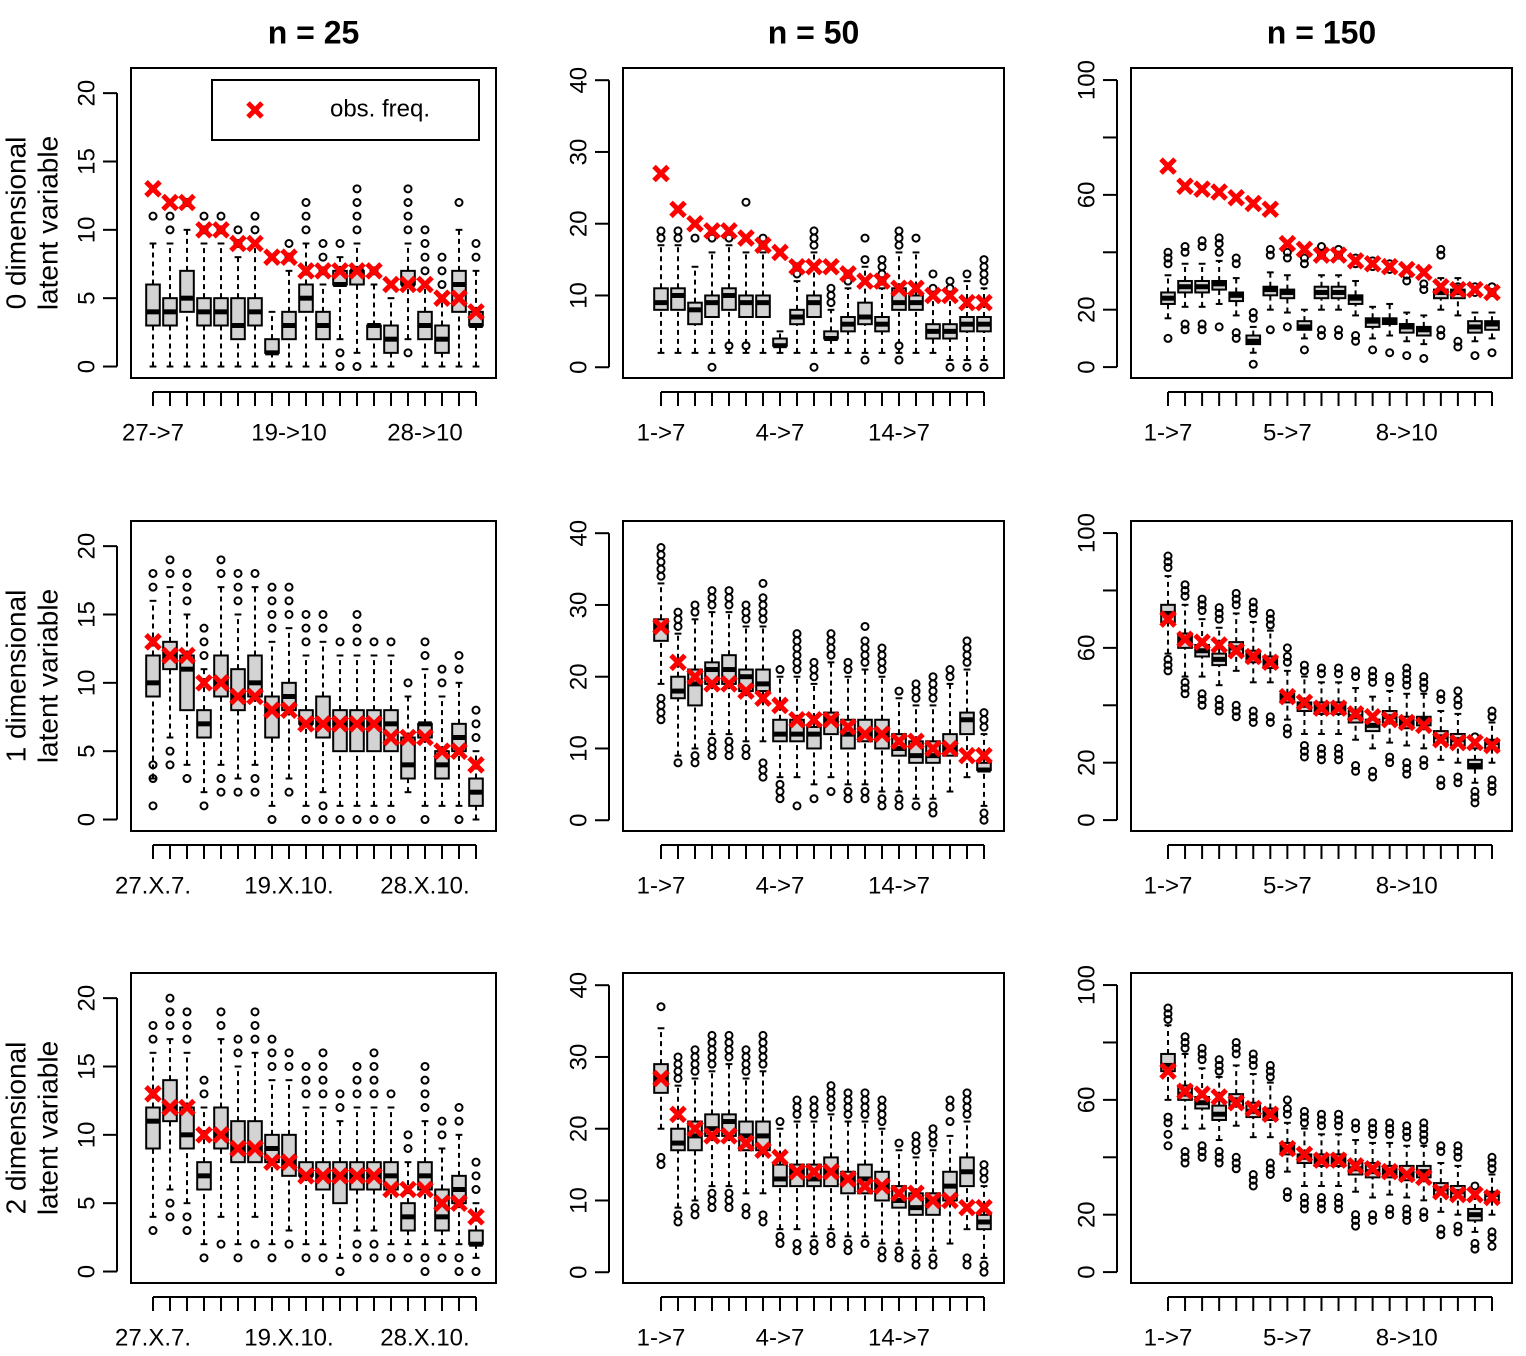 The height and width of the screenshot is (1356, 1526). What do you see at coordinates (424, 432) in the screenshot?
I see `x-tick-label: 28->10` at bounding box center [424, 432].